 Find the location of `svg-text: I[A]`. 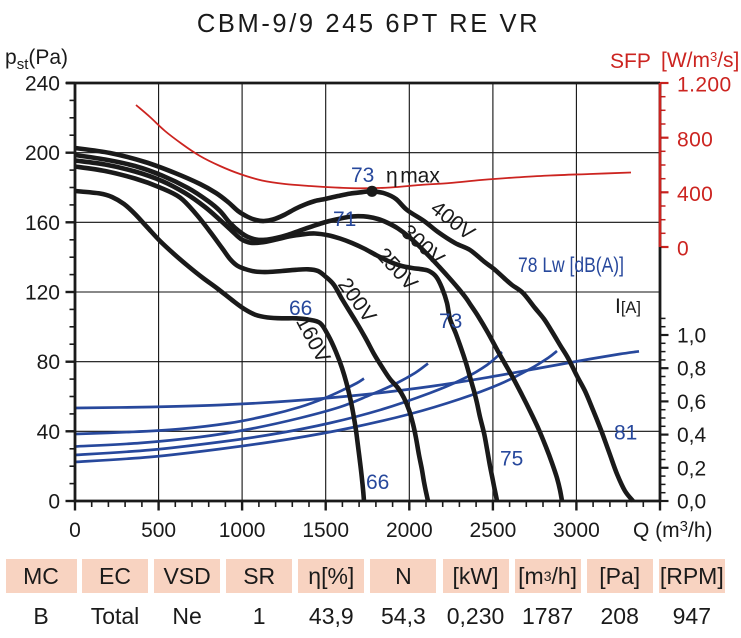

svg-text: I[A] is located at coordinates (628, 306).